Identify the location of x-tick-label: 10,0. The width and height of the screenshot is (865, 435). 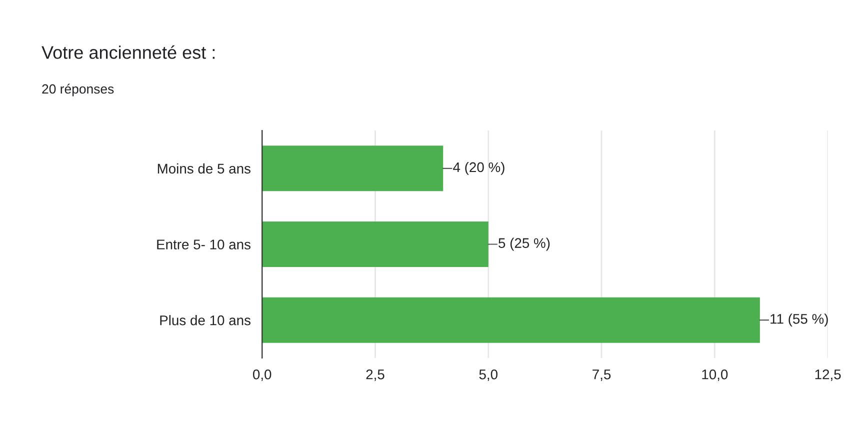
(715, 375).